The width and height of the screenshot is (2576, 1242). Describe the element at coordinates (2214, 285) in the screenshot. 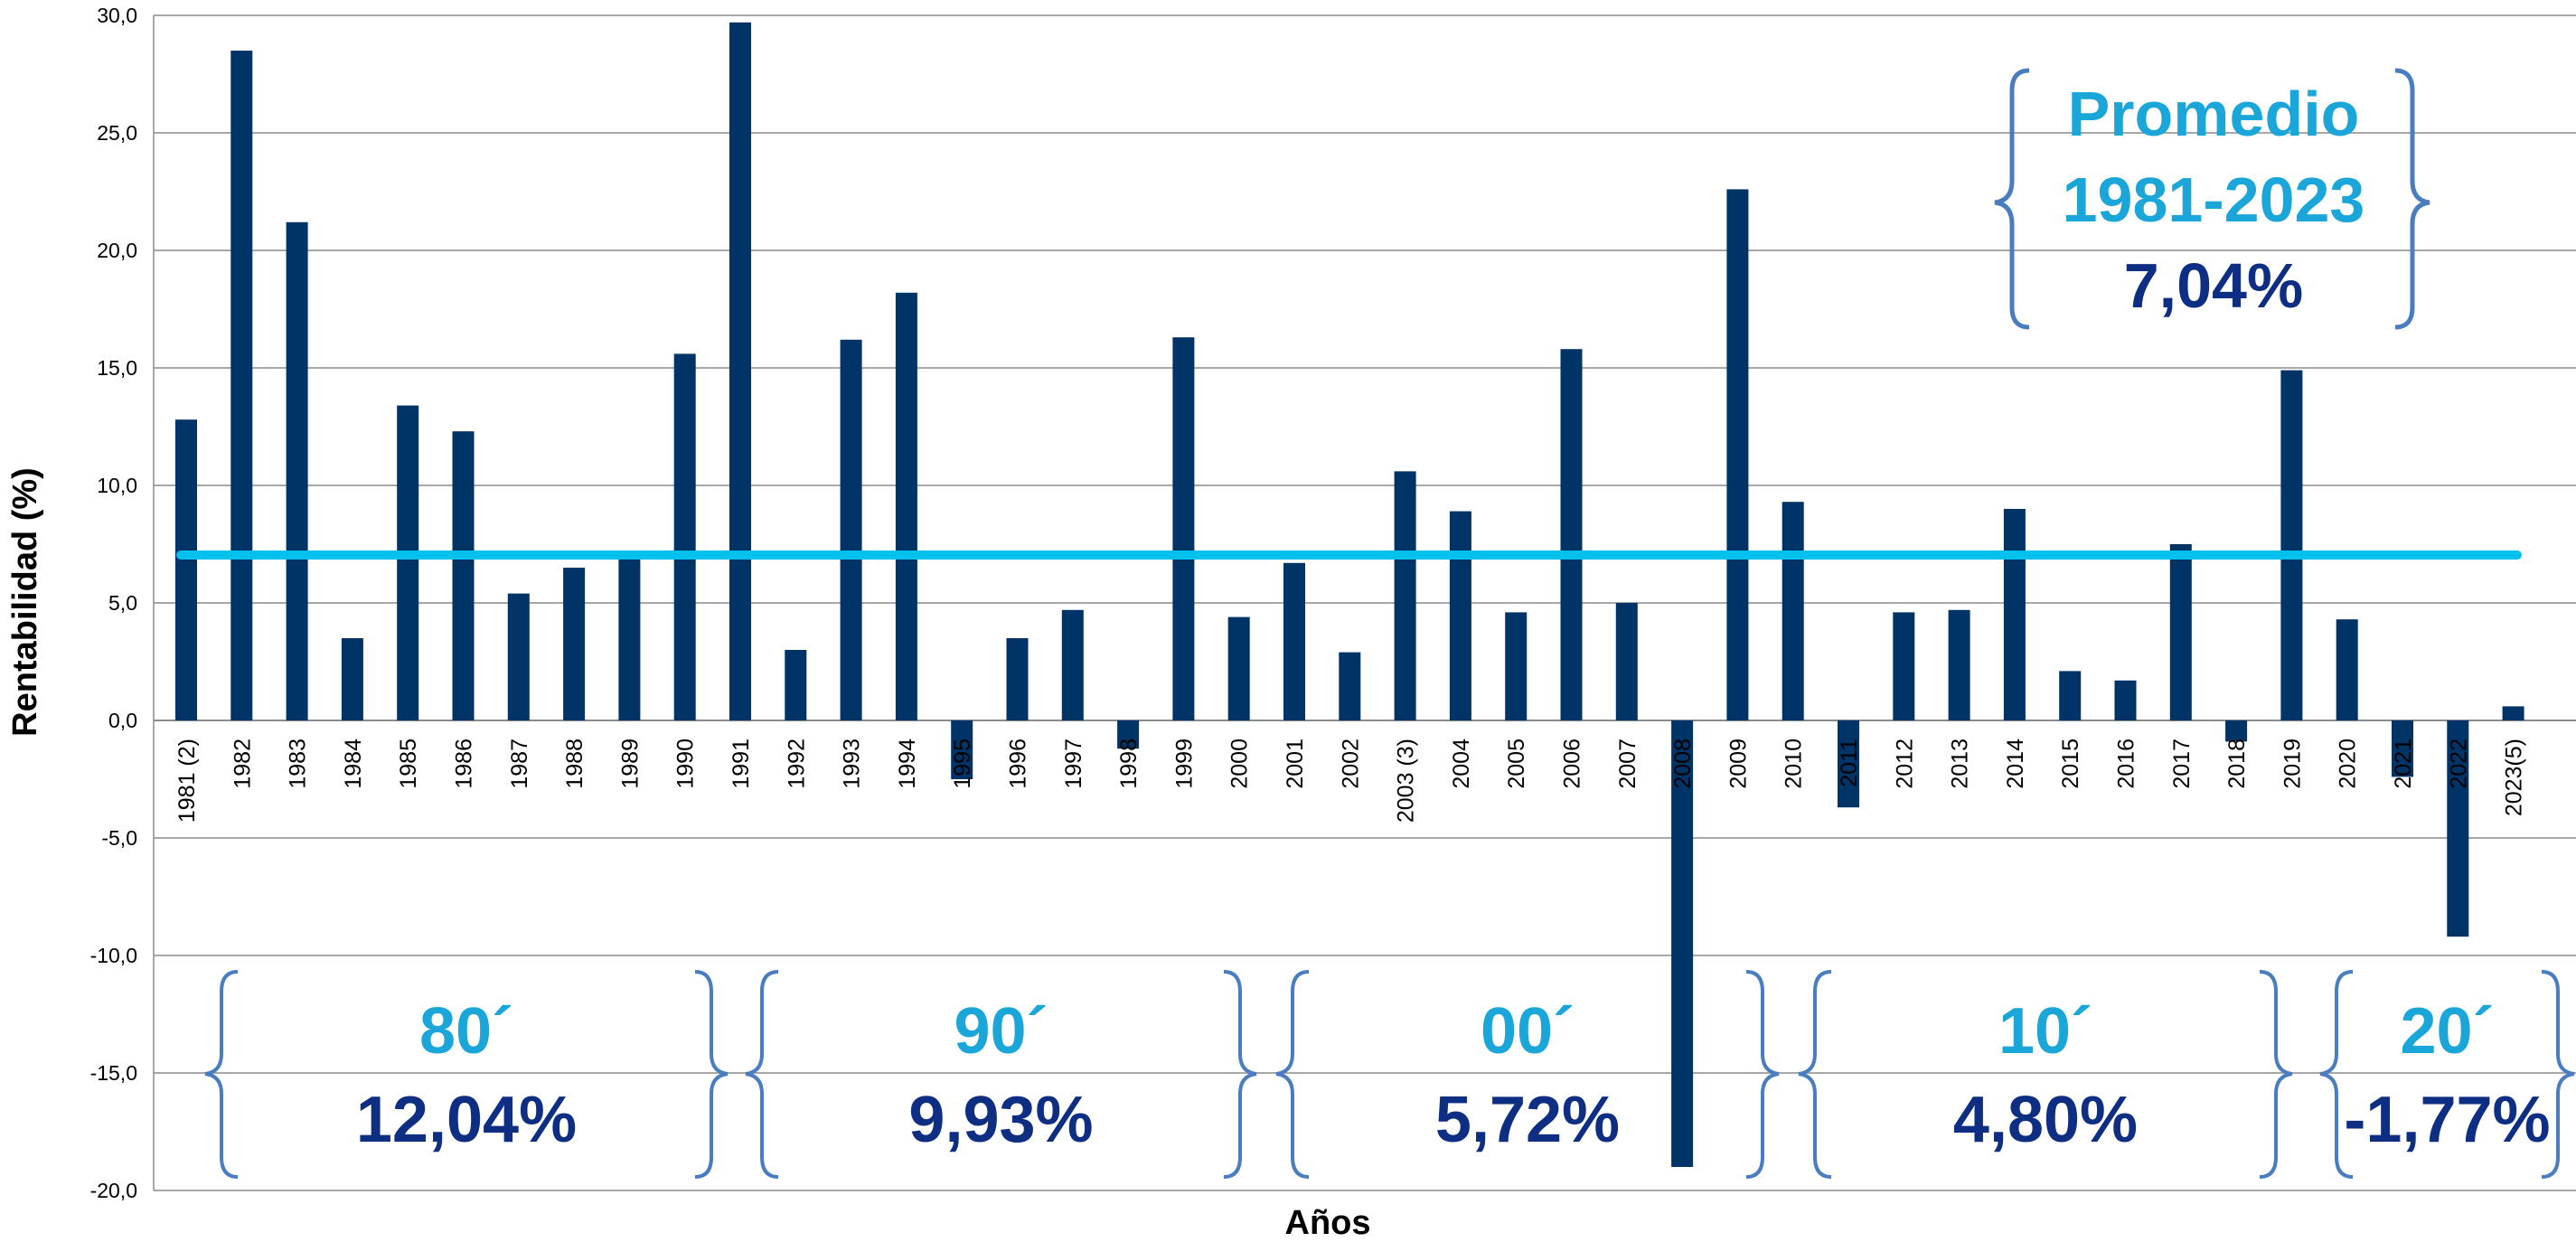

I see `average-value: 7,04%` at that location.